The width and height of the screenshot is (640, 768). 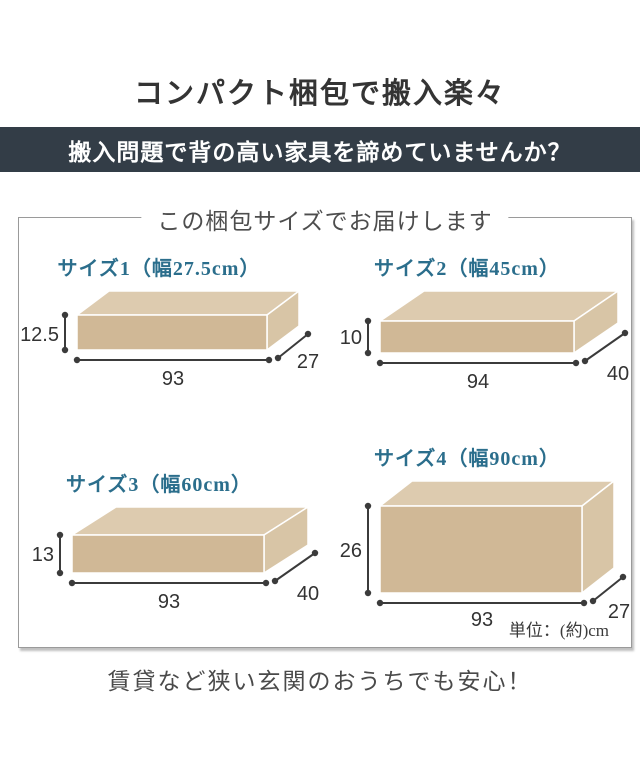 I want to click on unit-note: 単位：(約)cm, so click(x=558, y=630).